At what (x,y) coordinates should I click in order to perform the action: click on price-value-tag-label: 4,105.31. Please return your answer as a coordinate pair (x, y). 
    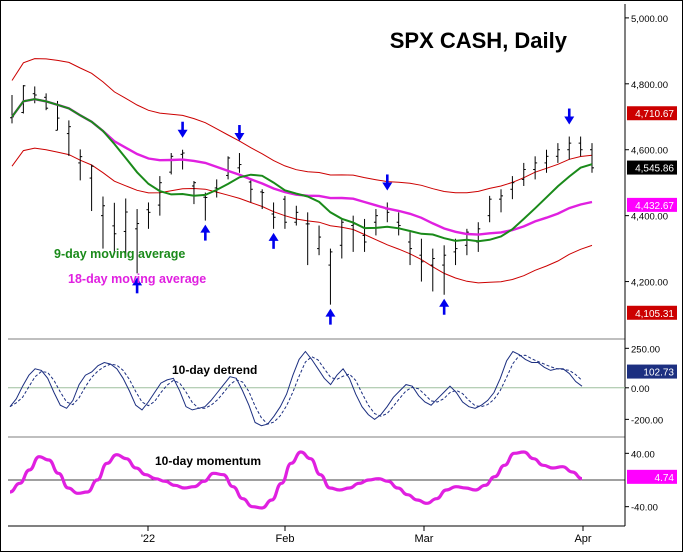
    Looking at the image, I should click on (654, 314).